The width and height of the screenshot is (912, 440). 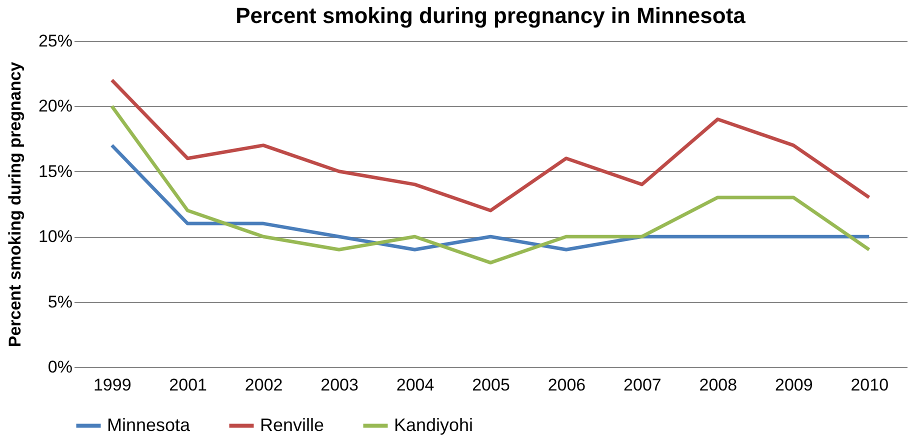 What do you see at coordinates (188, 385) in the screenshot?
I see `x-tick-label: 2001` at bounding box center [188, 385].